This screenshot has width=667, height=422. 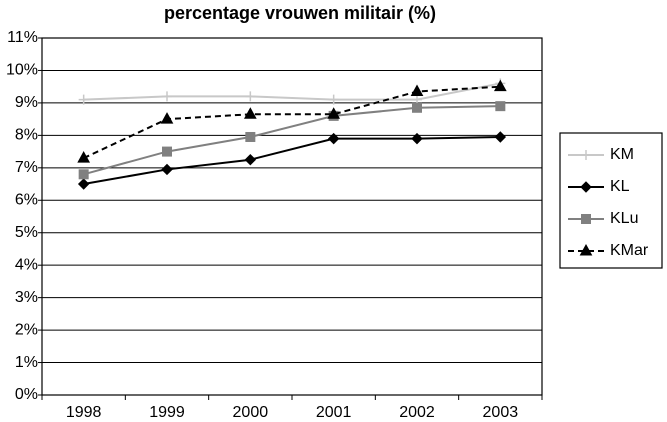 What do you see at coordinates (251, 412) in the screenshot?
I see `x-tick-label: 2000` at bounding box center [251, 412].